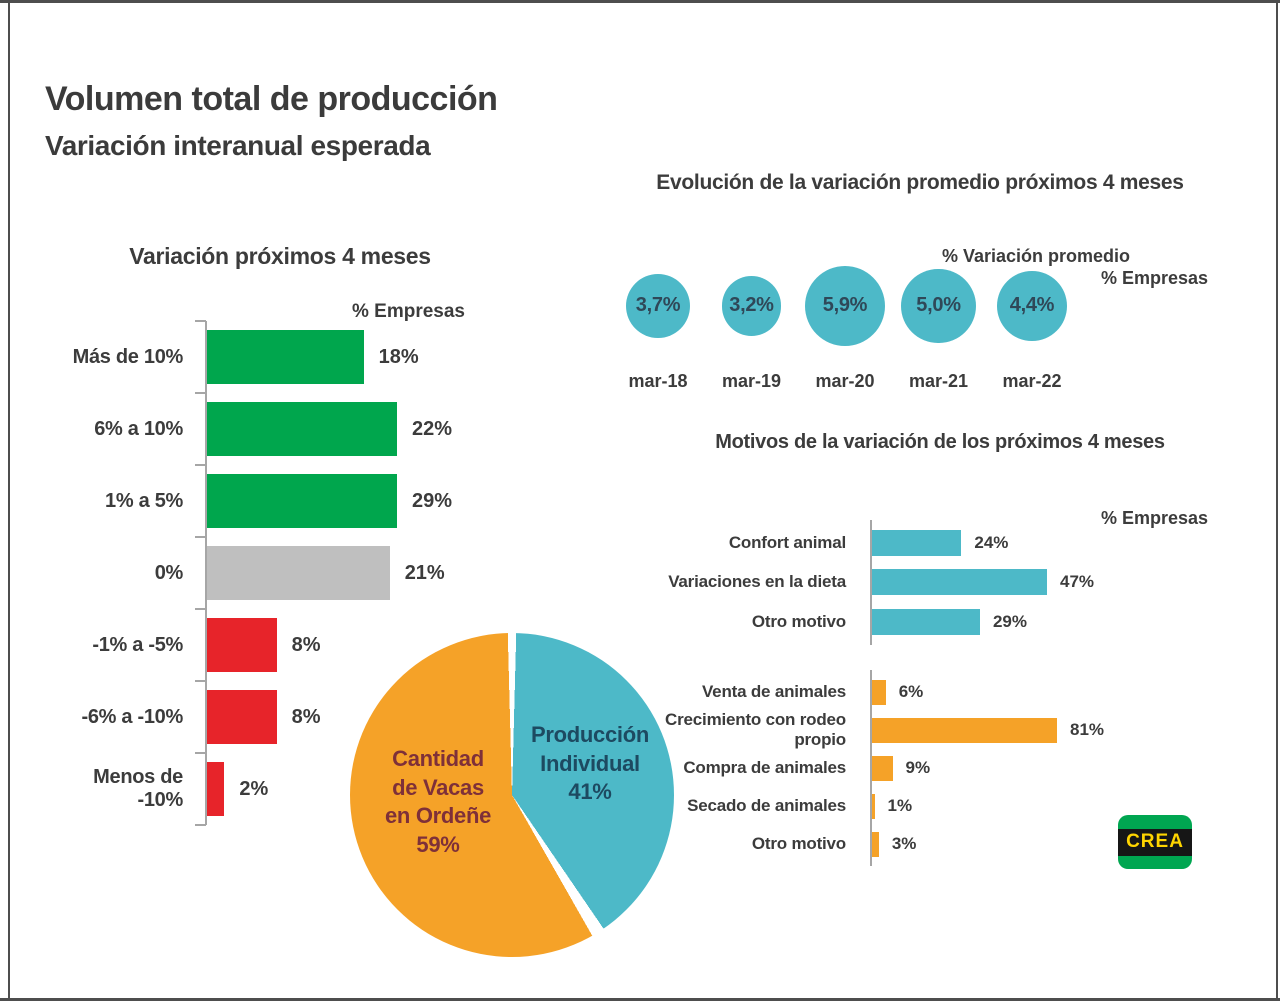  I want to click on bar-row-0: Confort animal 24%, so click(940, 543).